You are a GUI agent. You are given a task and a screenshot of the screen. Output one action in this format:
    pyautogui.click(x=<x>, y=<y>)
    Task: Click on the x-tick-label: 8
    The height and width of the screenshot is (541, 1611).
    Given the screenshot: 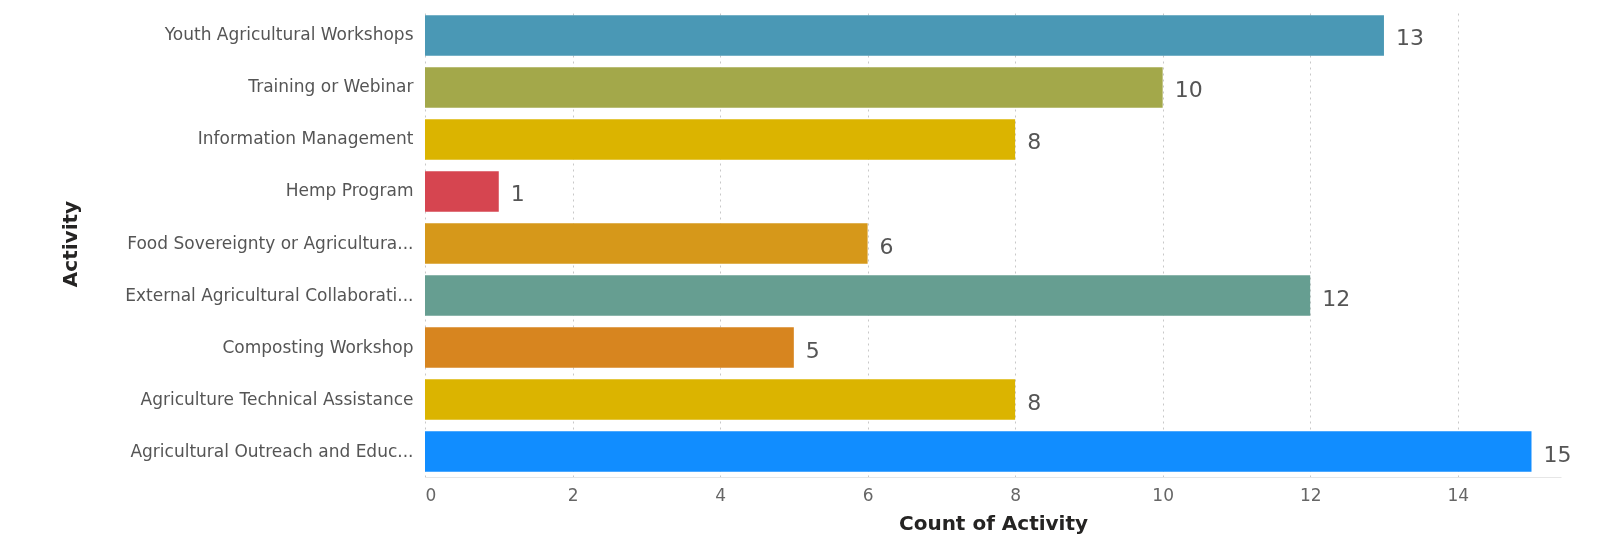 What is the action you would take?
    pyautogui.click(x=1016, y=494)
    